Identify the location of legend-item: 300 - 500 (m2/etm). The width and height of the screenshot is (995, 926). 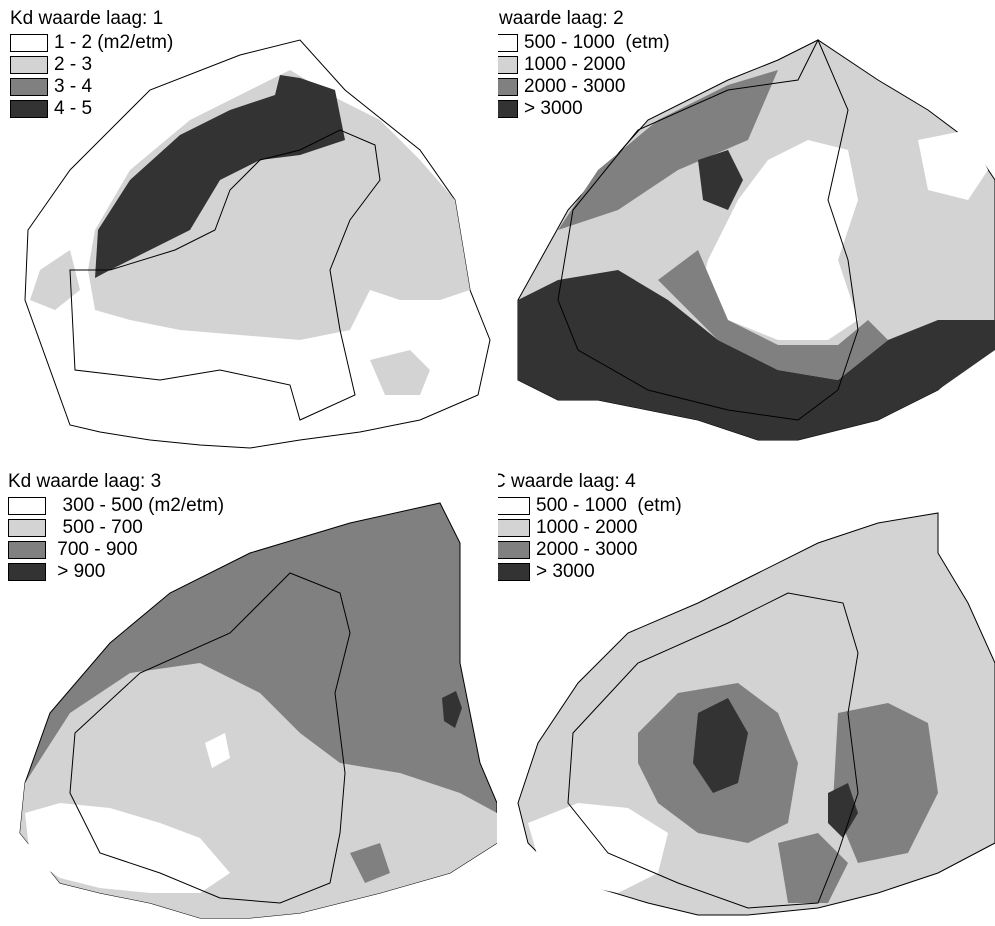
(116, 506).